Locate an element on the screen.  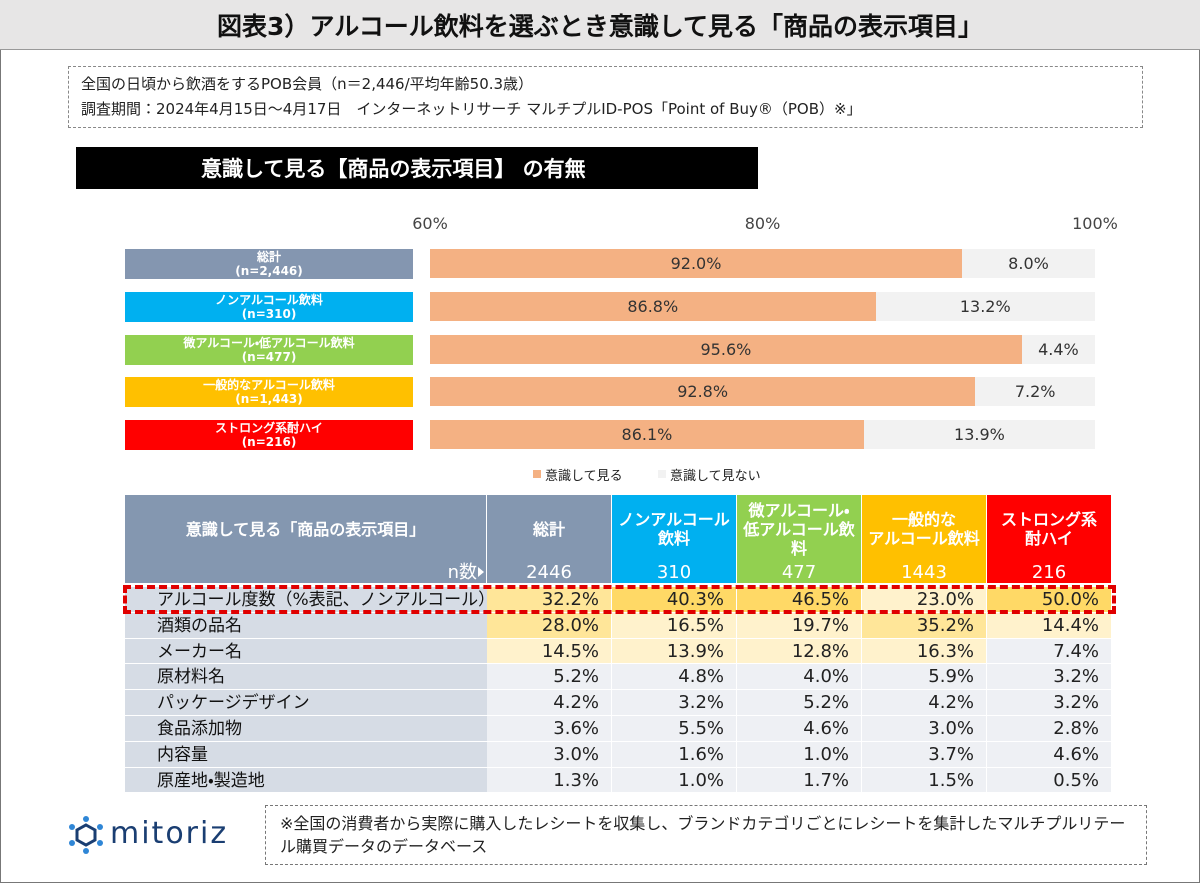
table-cell: 50.0% is located at coordinates (1049, 600).